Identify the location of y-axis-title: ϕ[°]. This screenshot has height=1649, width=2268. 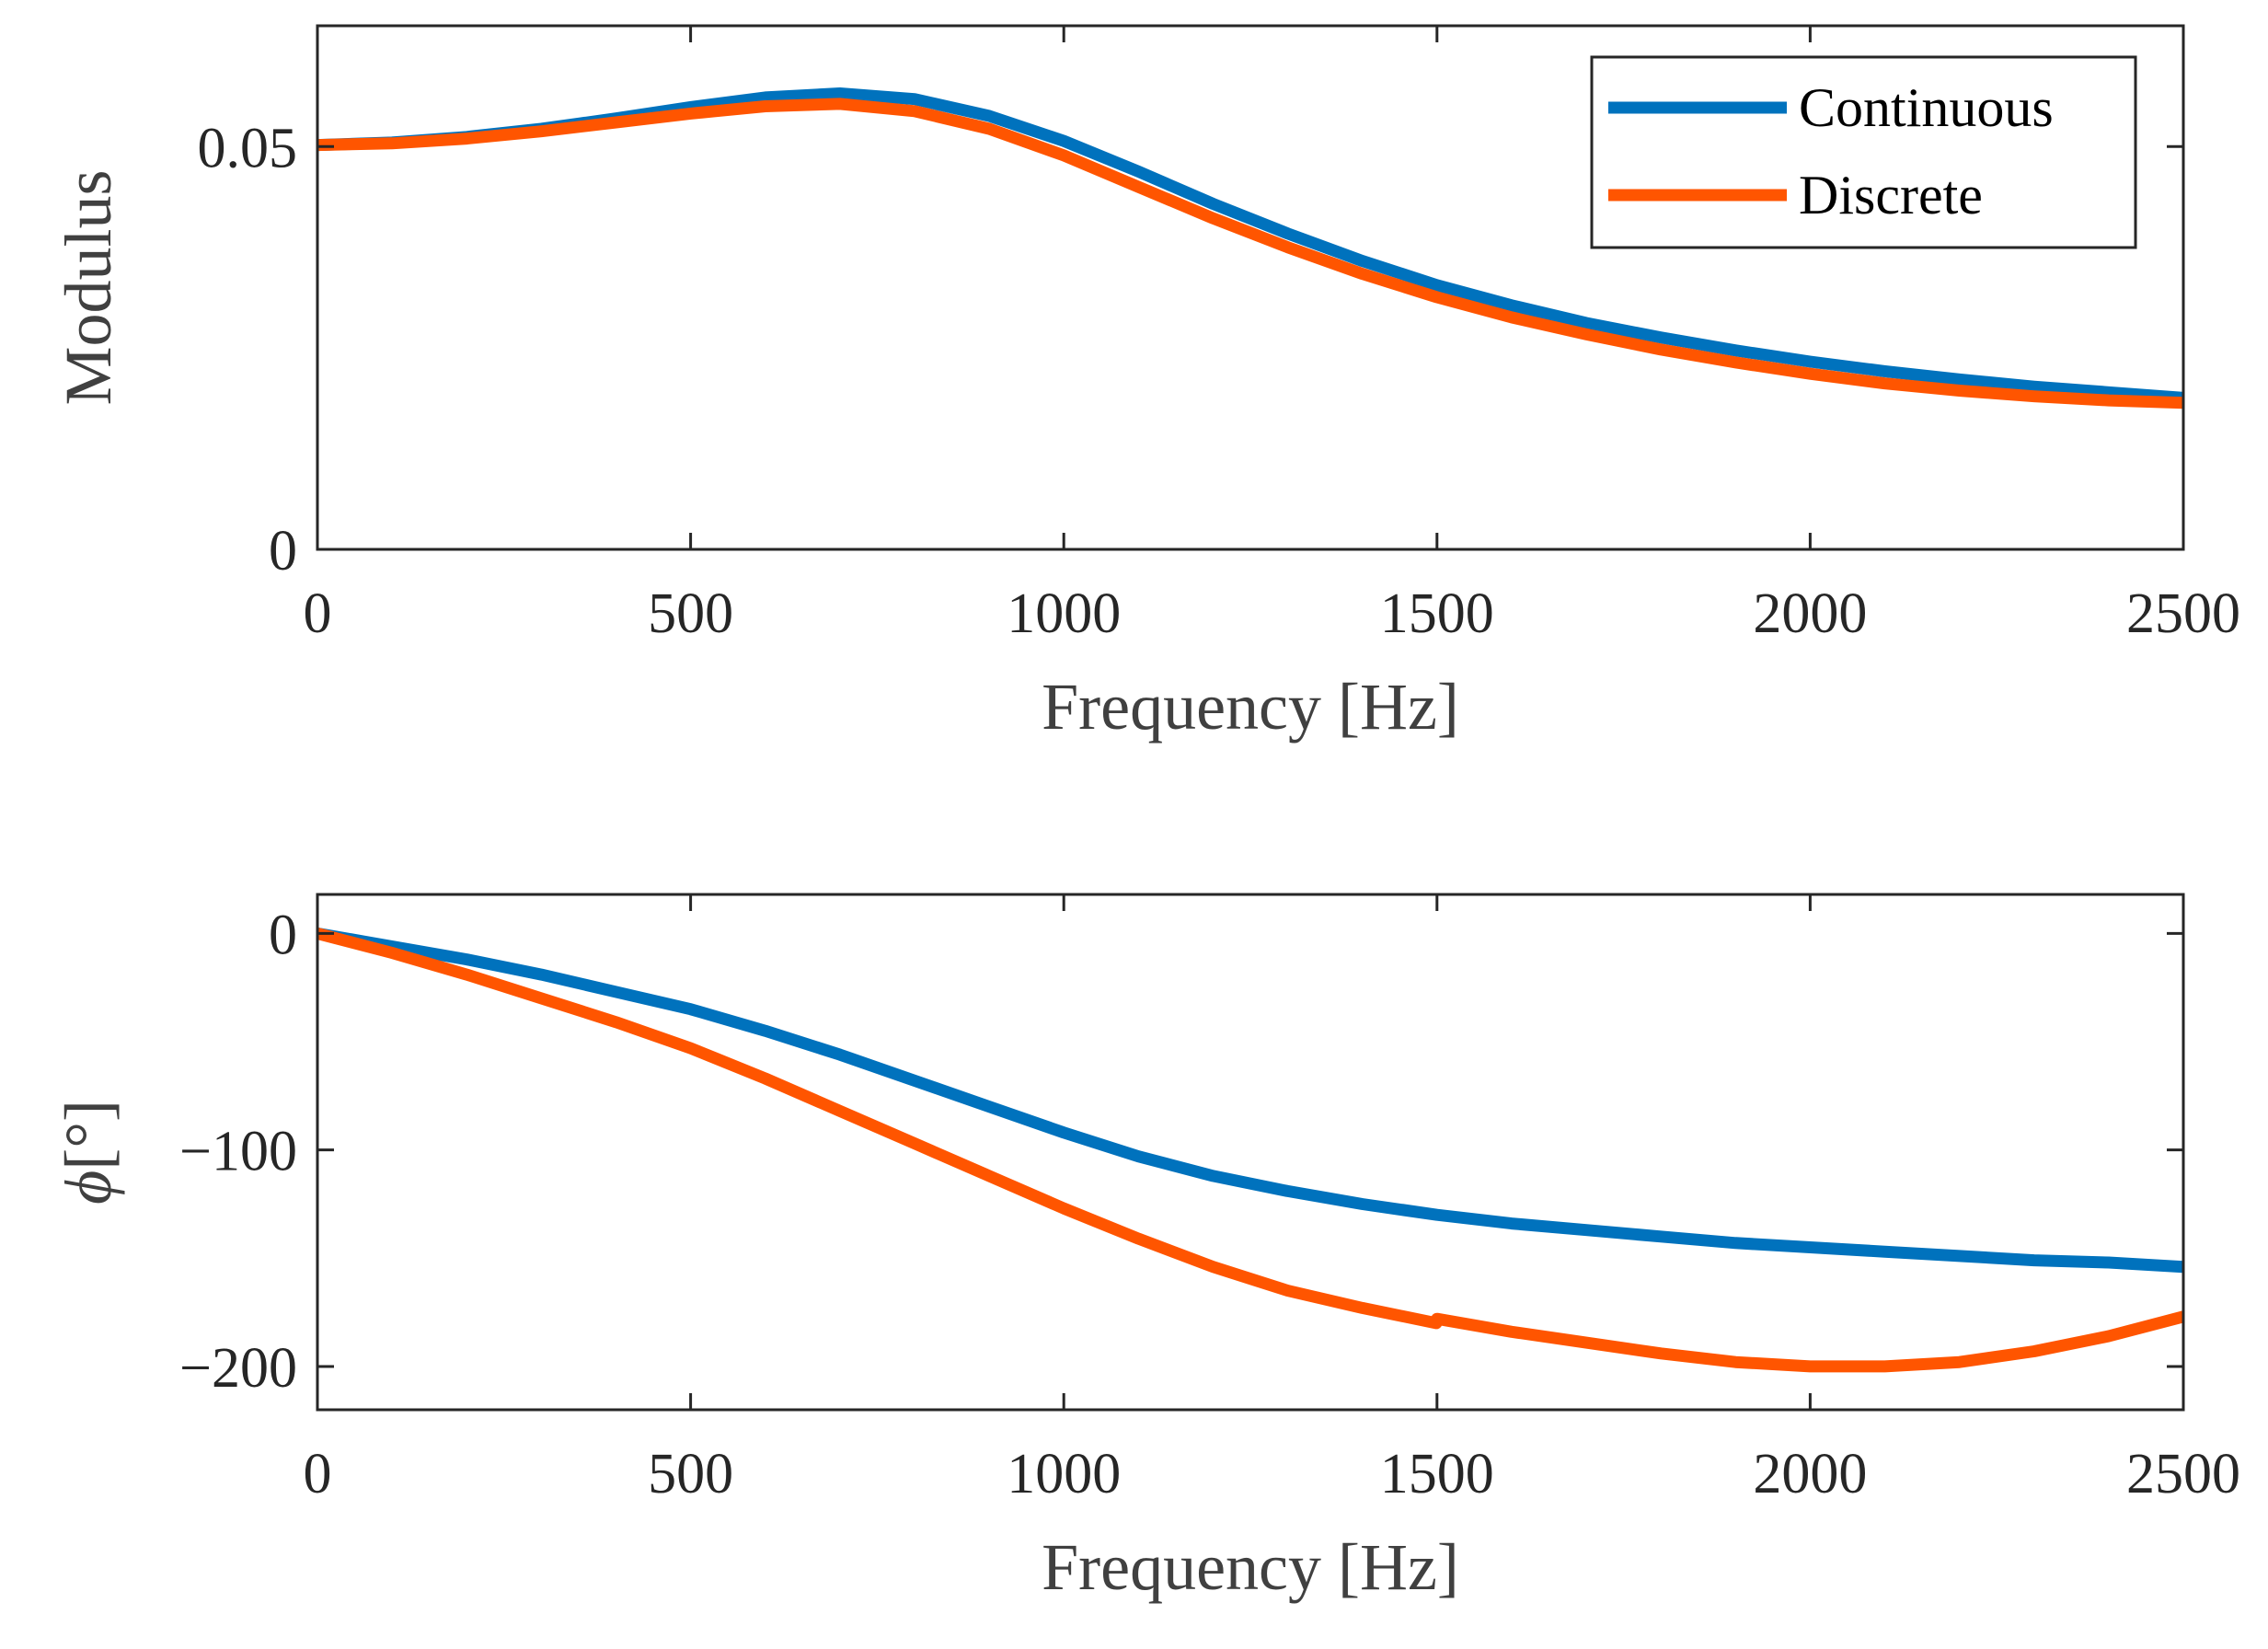
(89, 1152).